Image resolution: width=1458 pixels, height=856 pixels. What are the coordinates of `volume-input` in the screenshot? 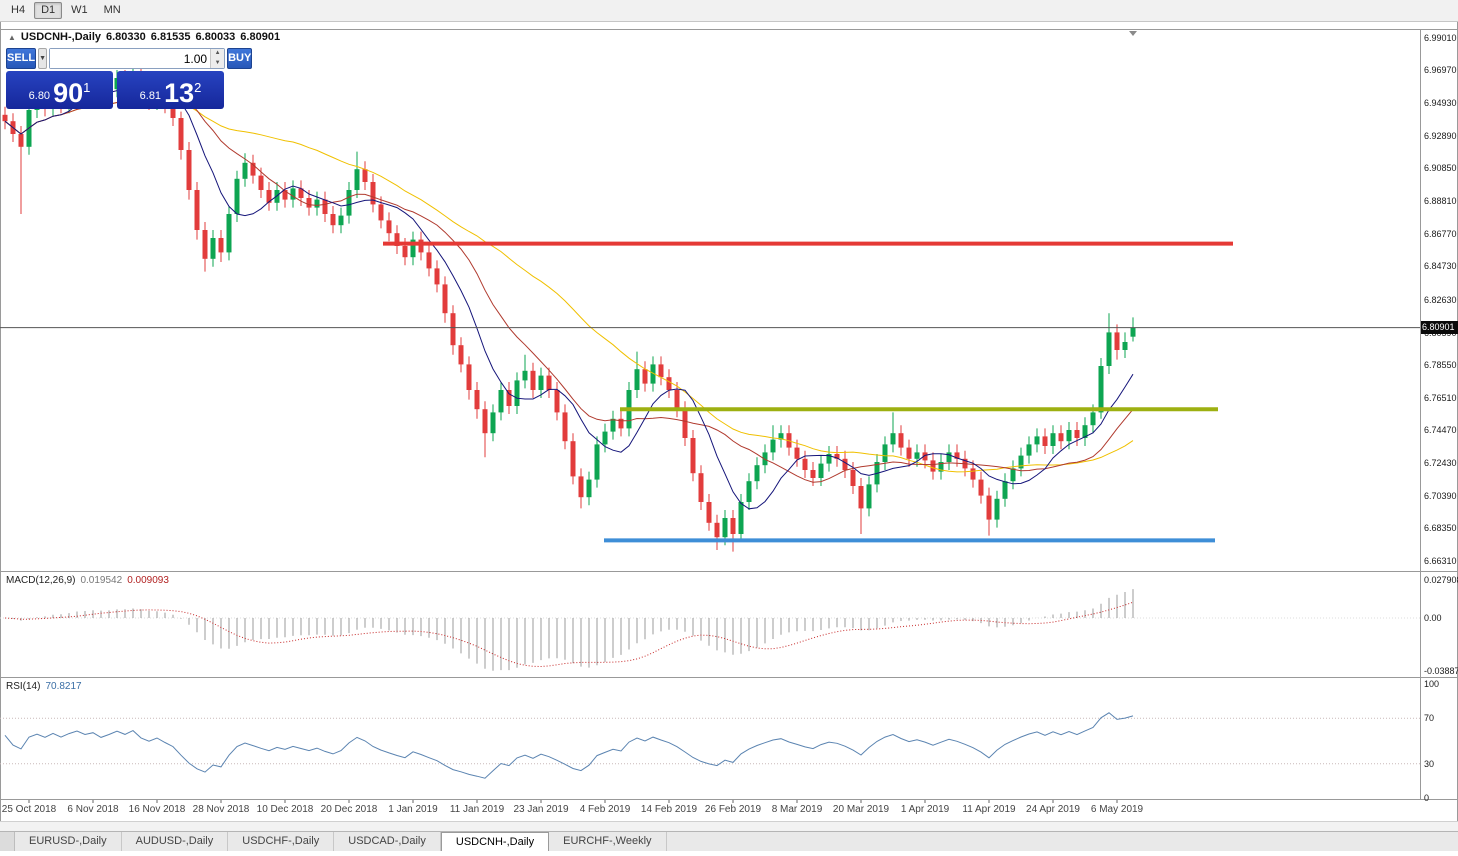 It's located at (130, 58).